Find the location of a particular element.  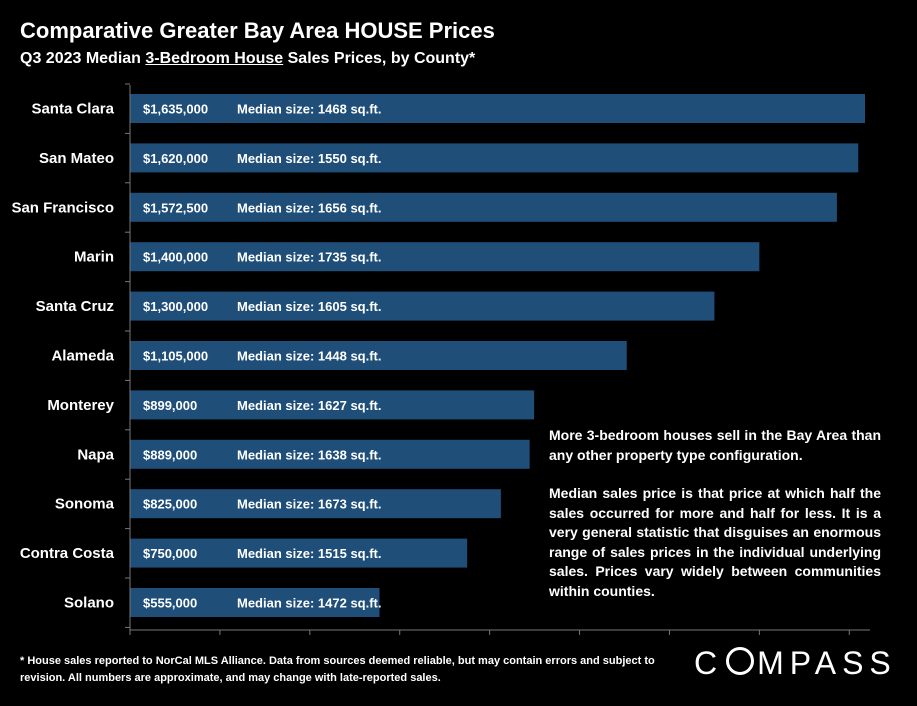

bar-sonoma is located at coordinates (315, 504).